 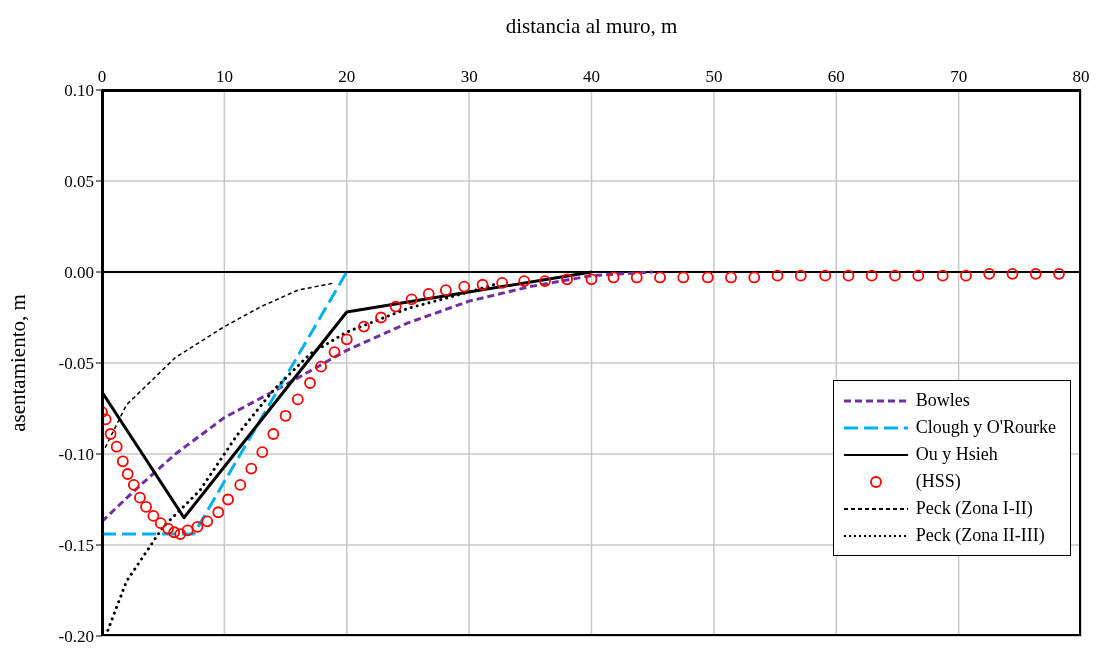 I want to click on legend-label: Bowles, so click(x=942, y=400).